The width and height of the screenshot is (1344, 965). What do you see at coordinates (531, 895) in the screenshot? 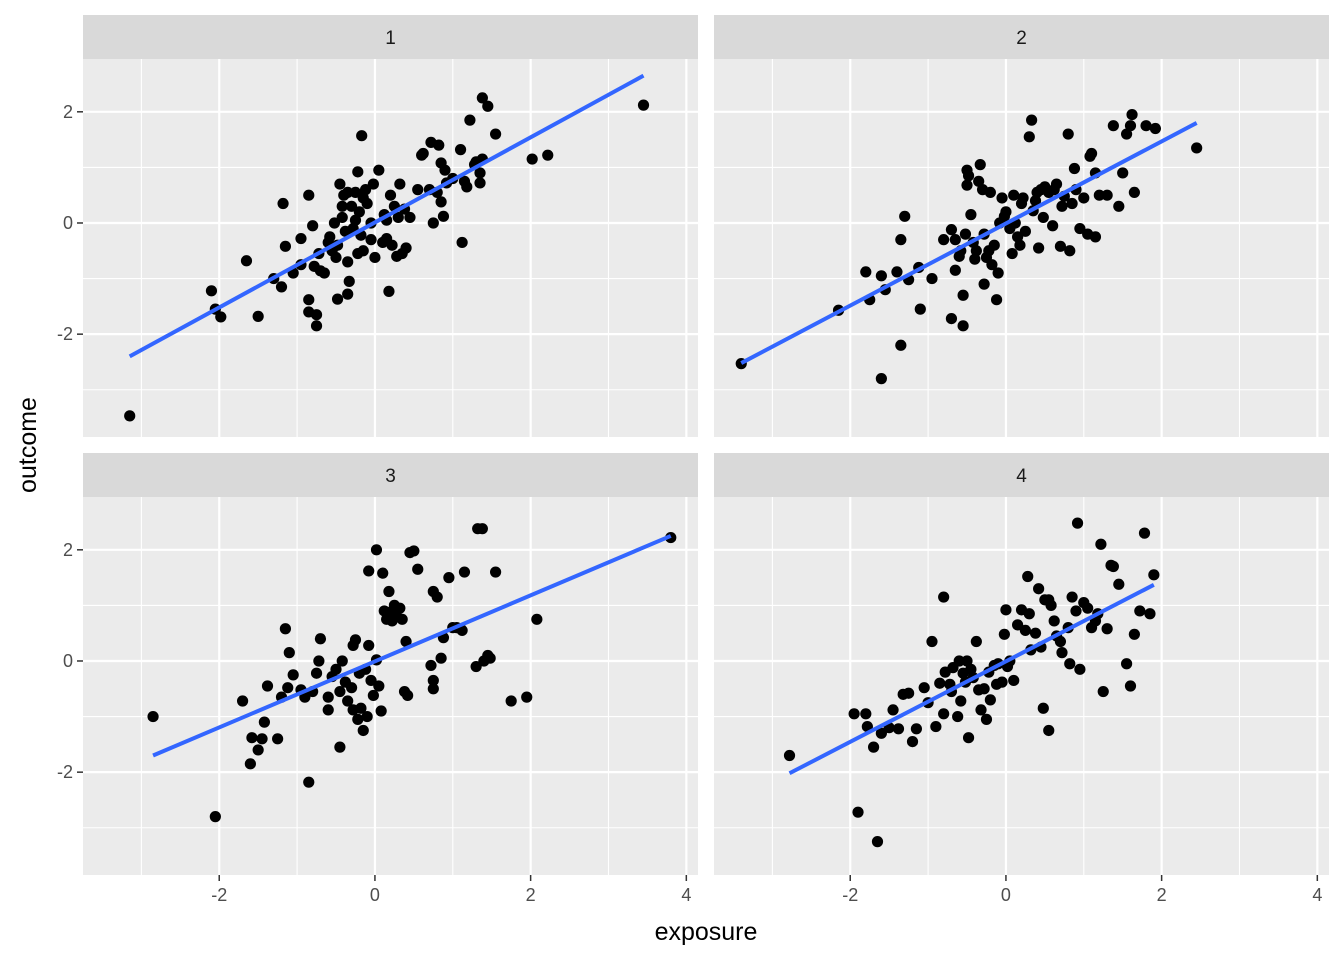
I see `x-tick-label: 2` at bounding box center [531, 895].